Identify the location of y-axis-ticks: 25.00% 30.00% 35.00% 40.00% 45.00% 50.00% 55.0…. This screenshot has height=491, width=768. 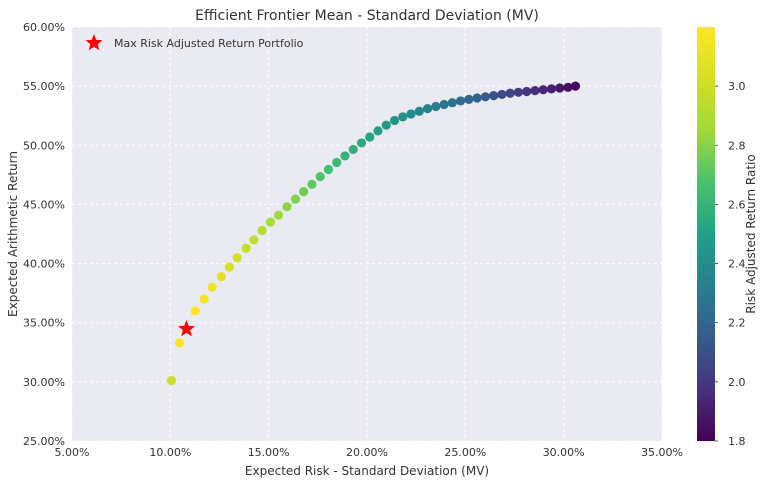
(44, 234).